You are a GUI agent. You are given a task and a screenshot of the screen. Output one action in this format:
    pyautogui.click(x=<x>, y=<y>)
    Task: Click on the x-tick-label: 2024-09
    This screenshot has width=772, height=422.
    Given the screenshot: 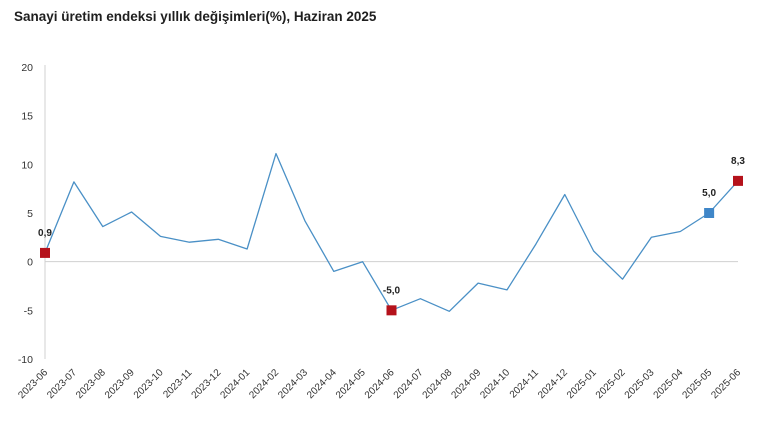 What is the action you would take?
    pyautogui.click(x=467, y=384)
    